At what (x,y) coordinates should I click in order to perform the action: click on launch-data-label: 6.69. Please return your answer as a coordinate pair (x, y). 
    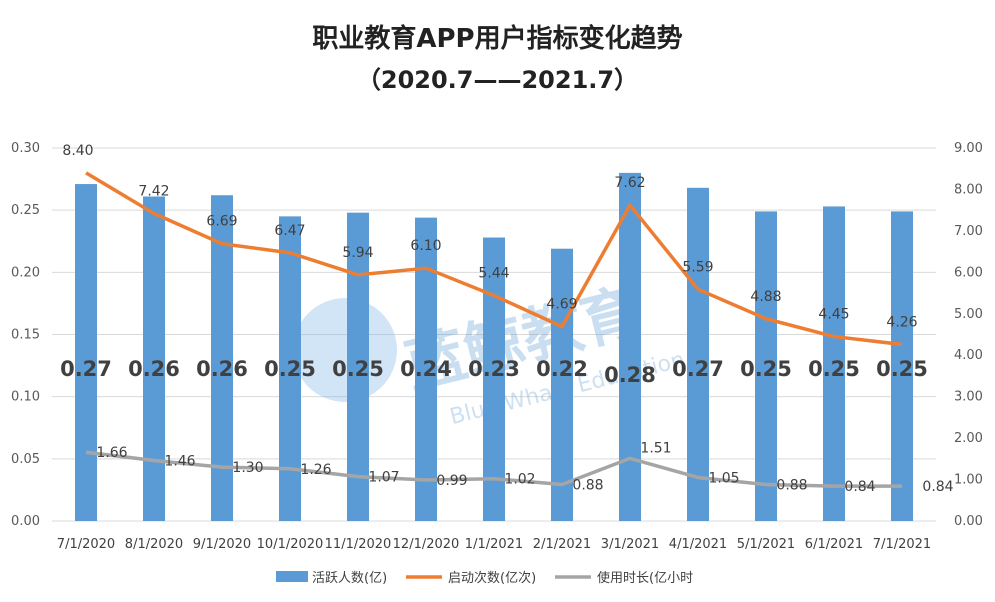
    Looking at the image, I should click on (221, 222).